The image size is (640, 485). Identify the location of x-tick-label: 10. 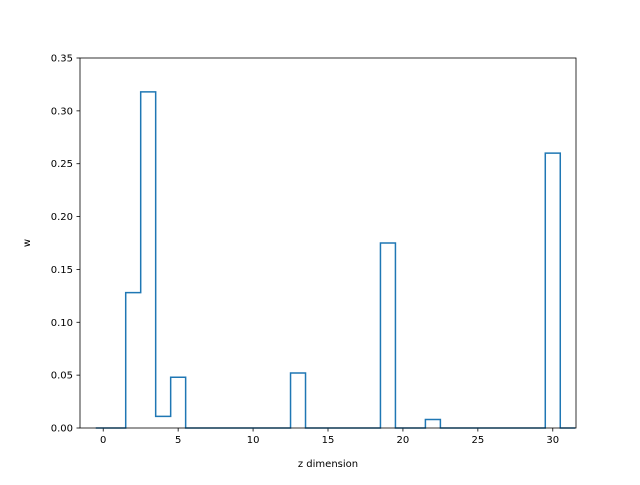
(253, 440).